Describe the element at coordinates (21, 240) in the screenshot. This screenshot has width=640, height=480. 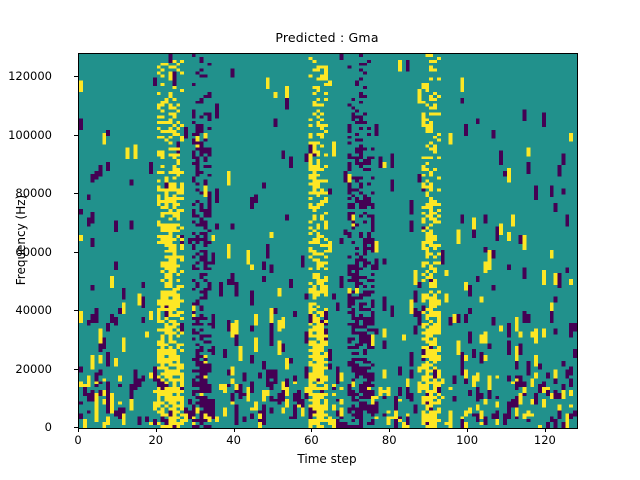
I see `y-axis-label: Frequency (Hz)` at that location.